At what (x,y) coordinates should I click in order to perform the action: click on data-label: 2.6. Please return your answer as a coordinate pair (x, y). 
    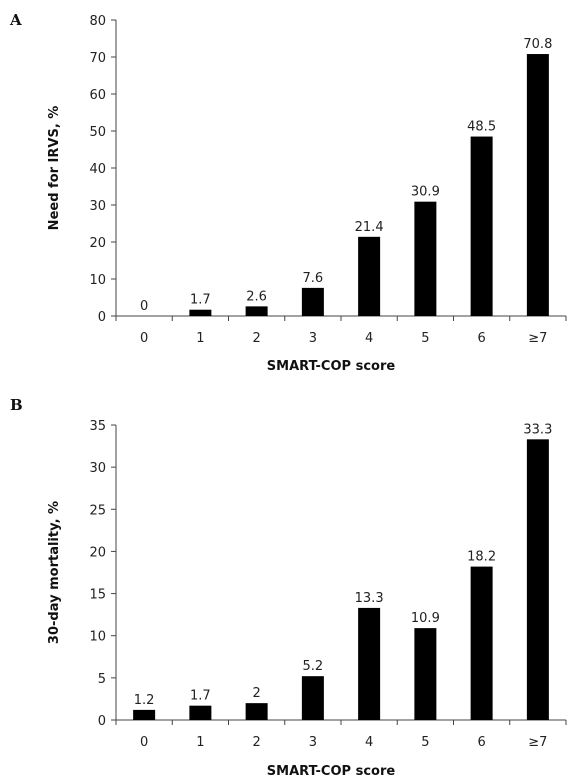
    Looking at the image, I should click on (256, 296).